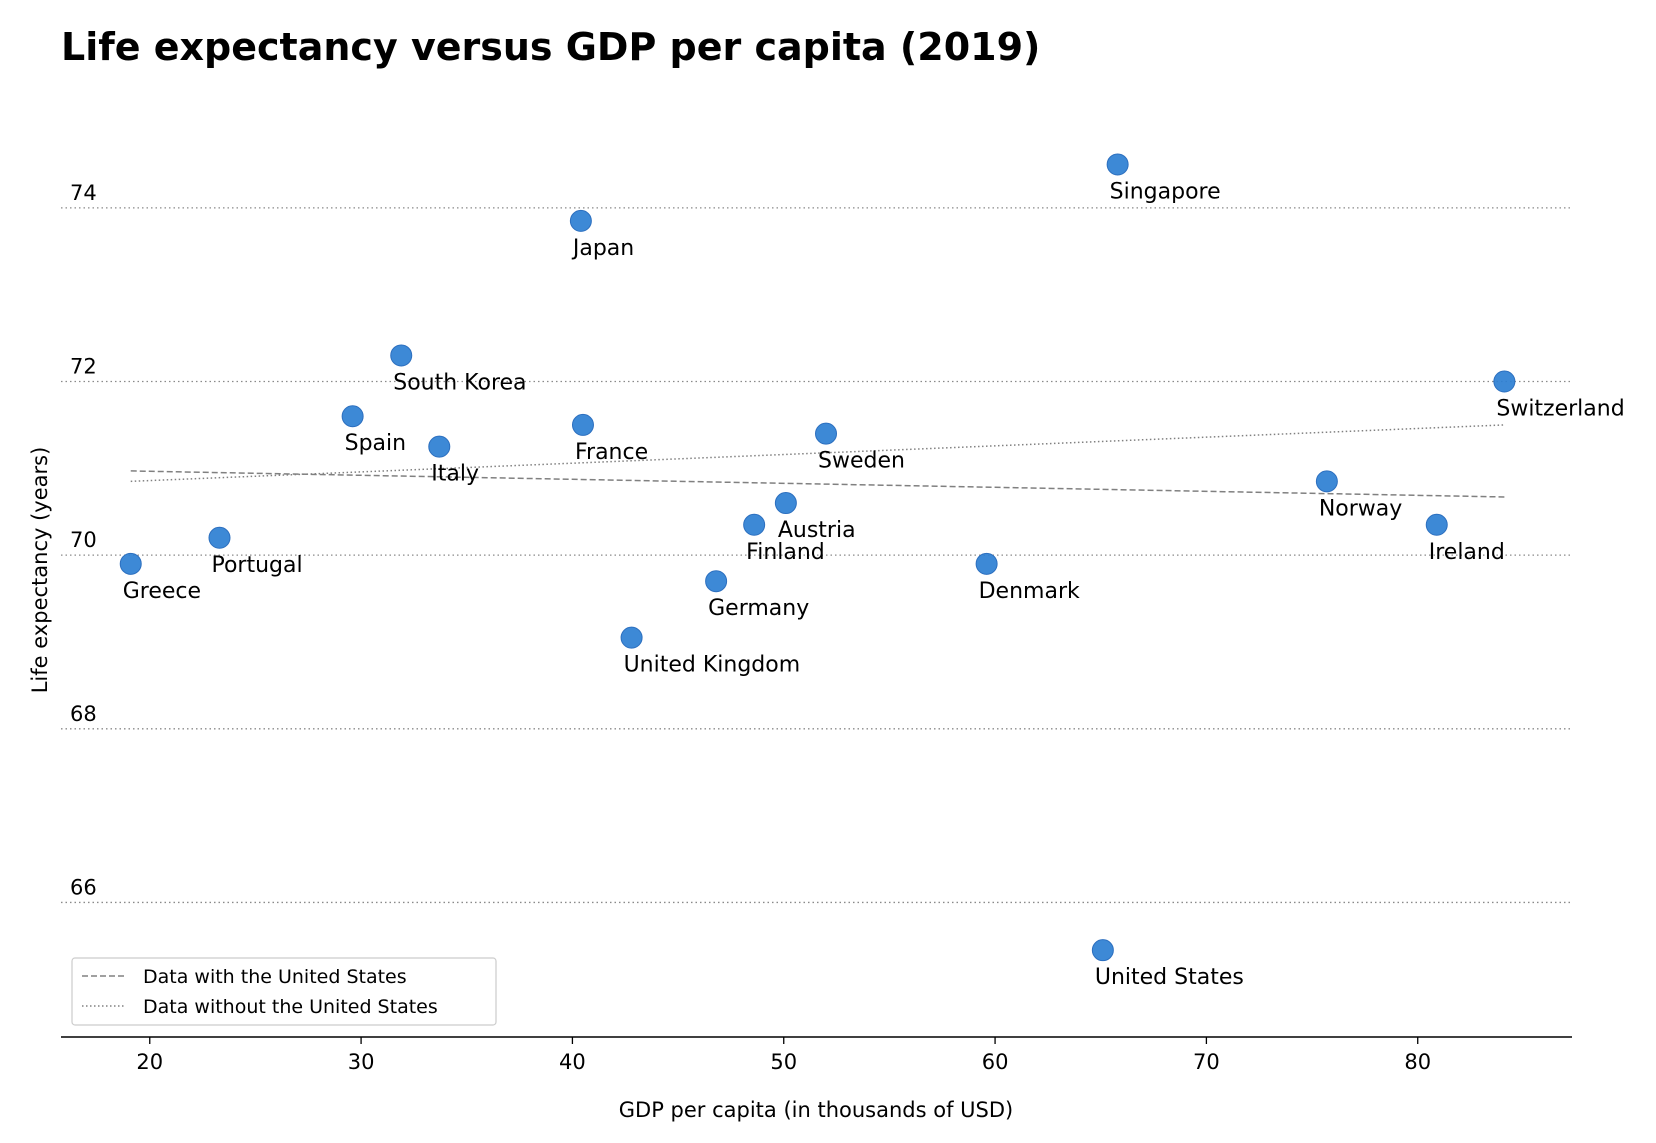 The width and height of the screenshot is (1656, 1143). I want to click on point-label-ireland: Ireland, so click(1467, 552).